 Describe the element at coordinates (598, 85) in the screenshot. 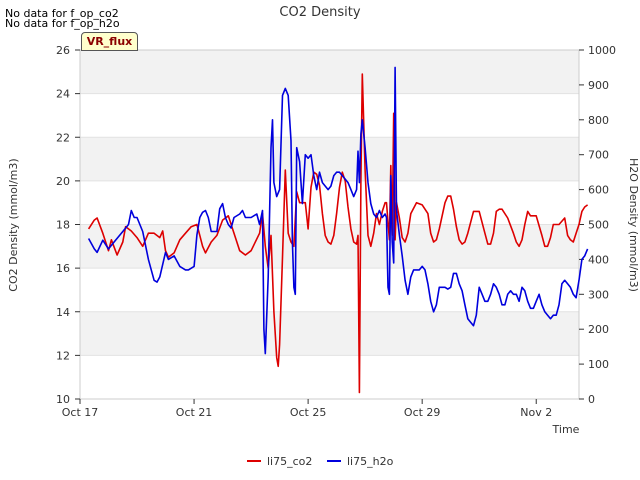

I see `y2-tick-label: 900` at that location.